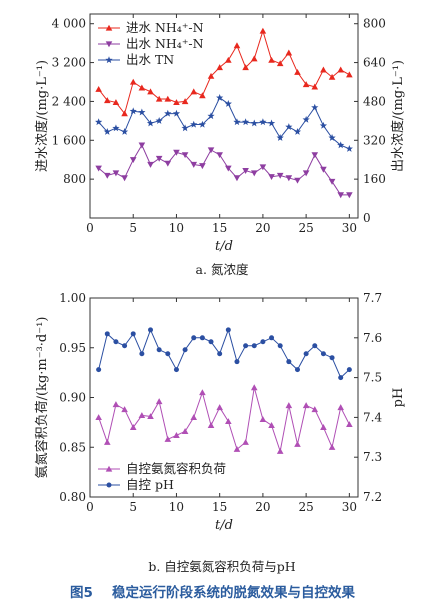 The width and height of the screenshot is (444, 607). I want to click on y2-tick-label: 7.6, so click(372, 338).